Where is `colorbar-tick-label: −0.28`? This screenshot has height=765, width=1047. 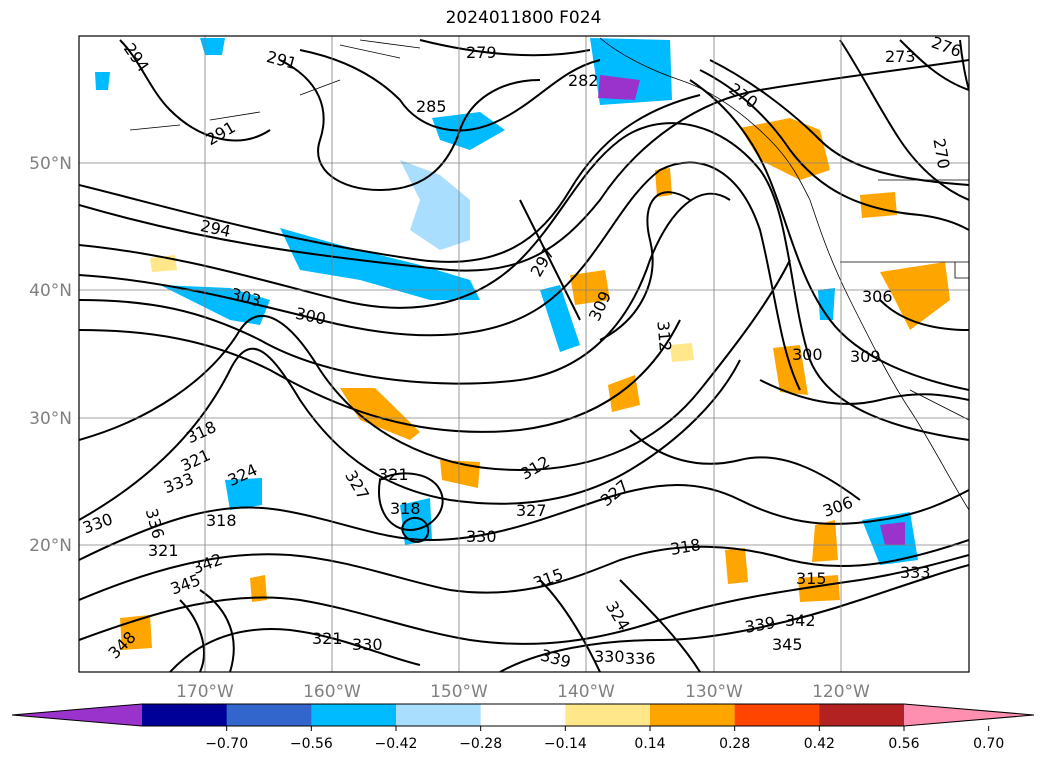
colorbar-tick-label: −0.28 is located at coordinates (480, 744).